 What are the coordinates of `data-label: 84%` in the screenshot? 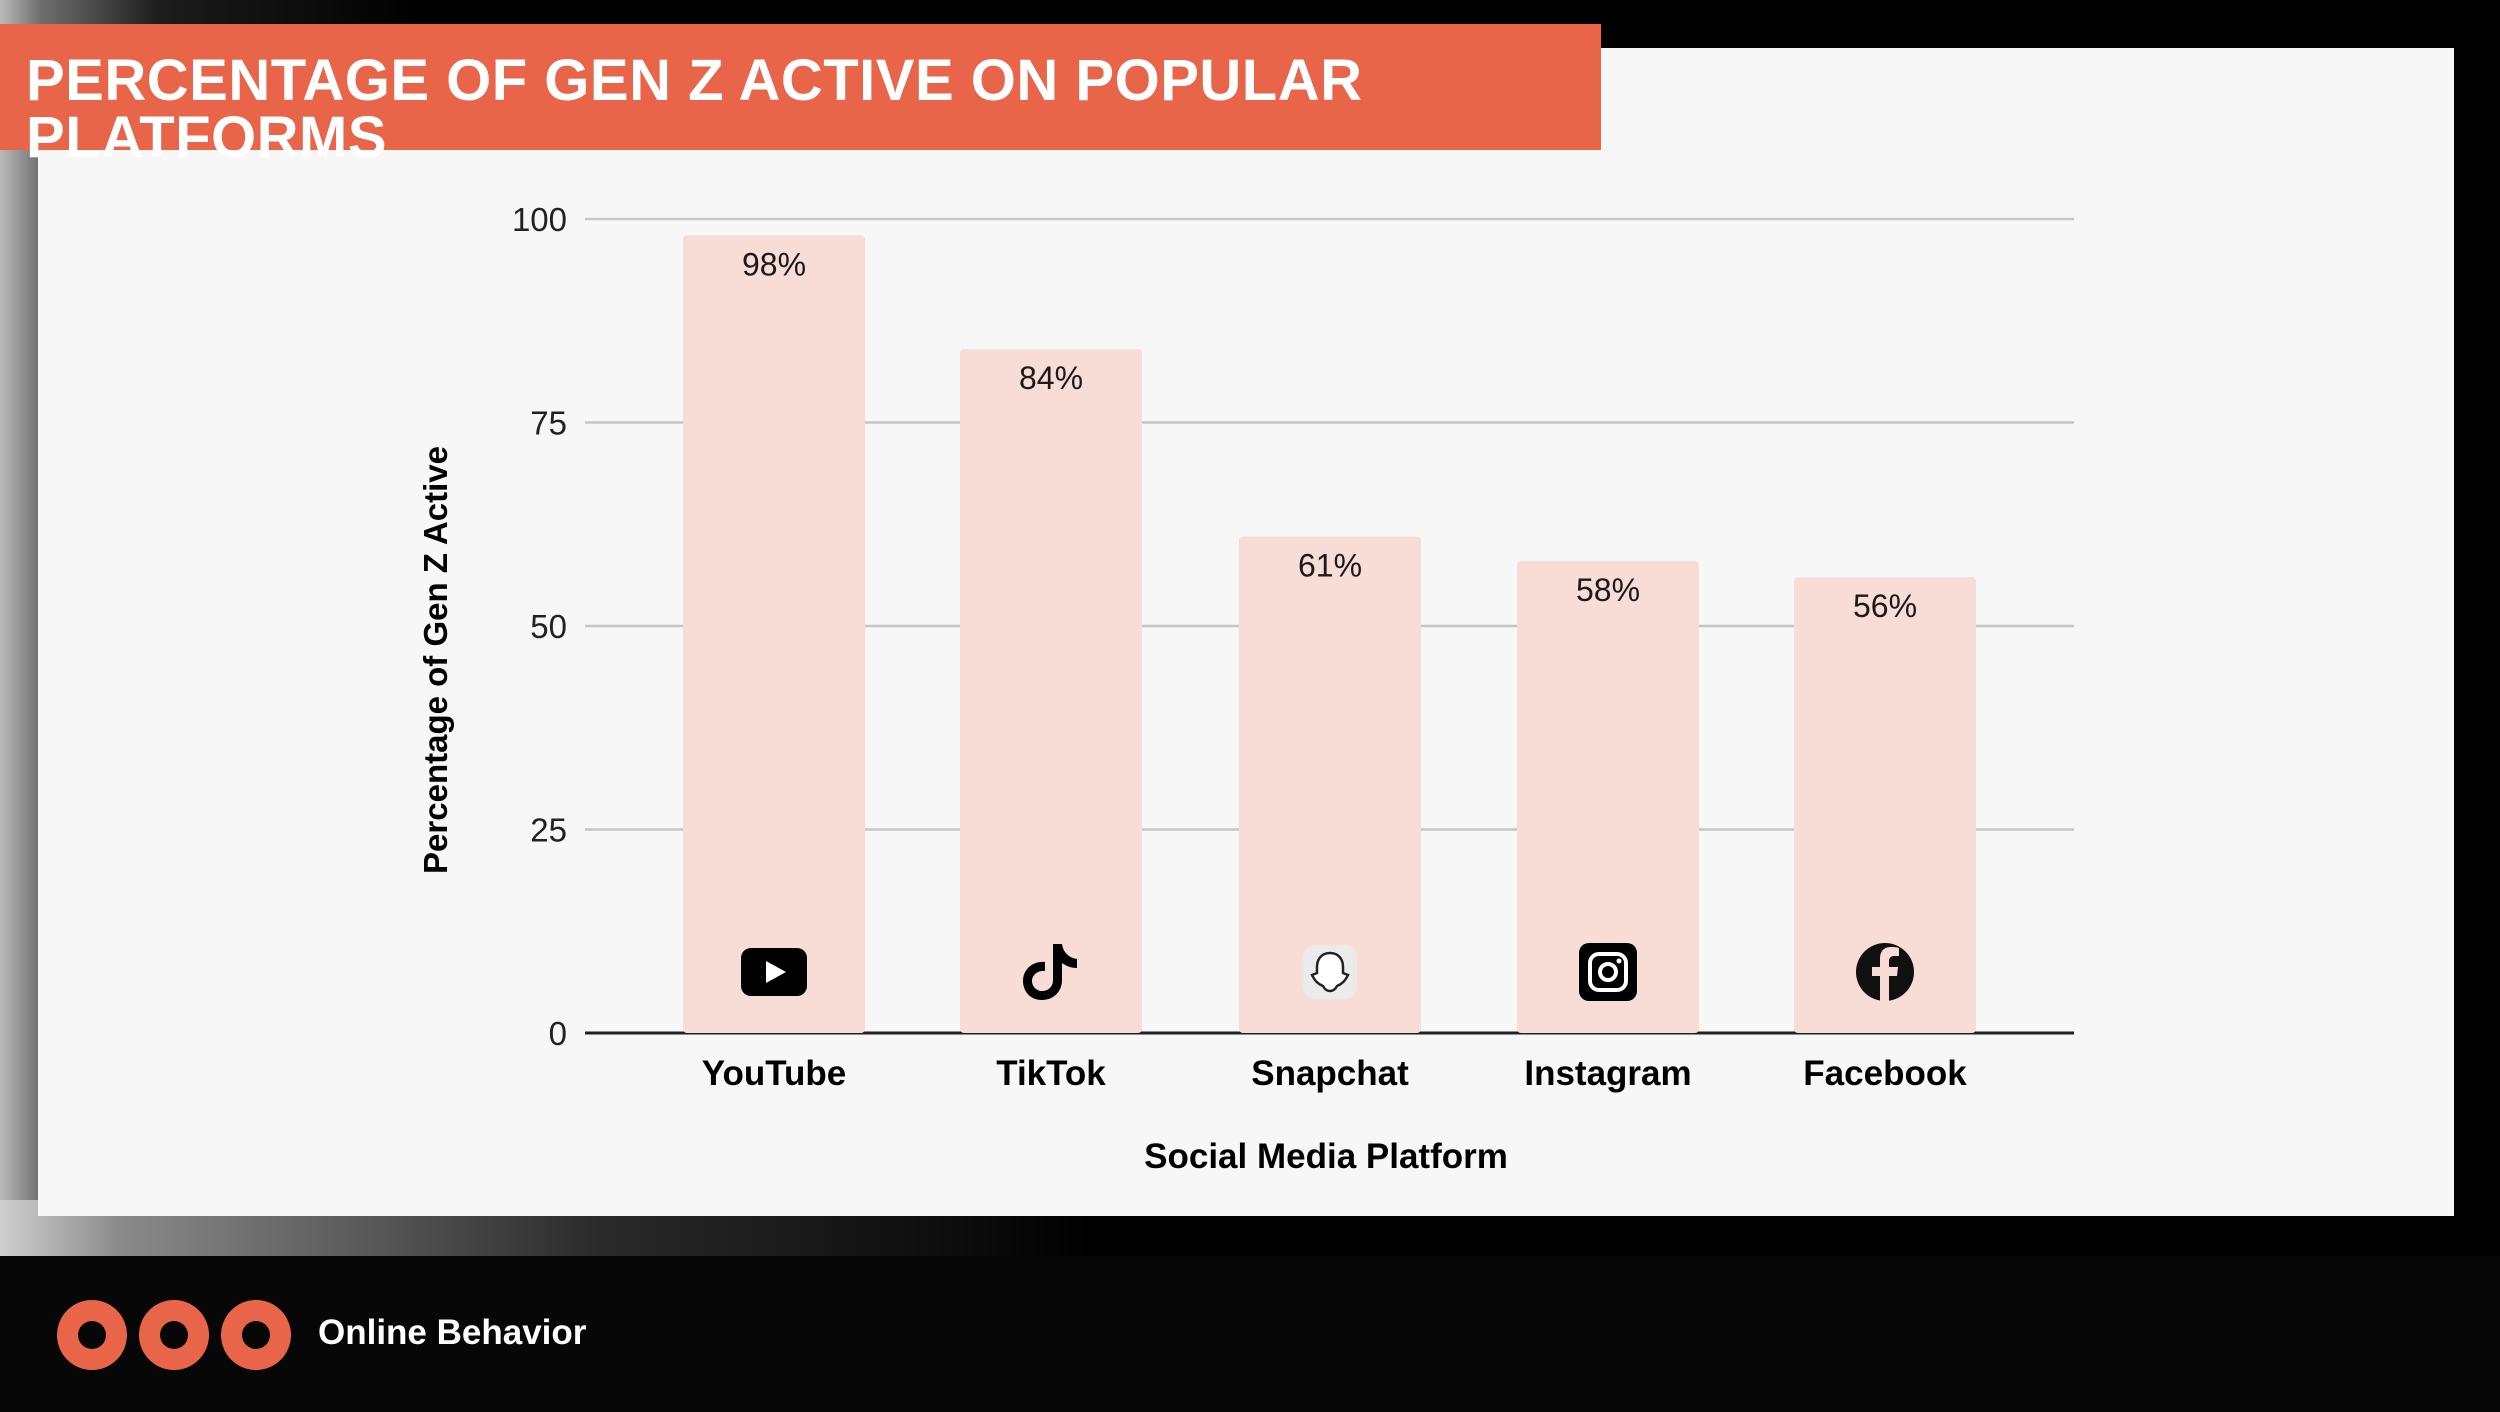 It's located at (1051, 378).